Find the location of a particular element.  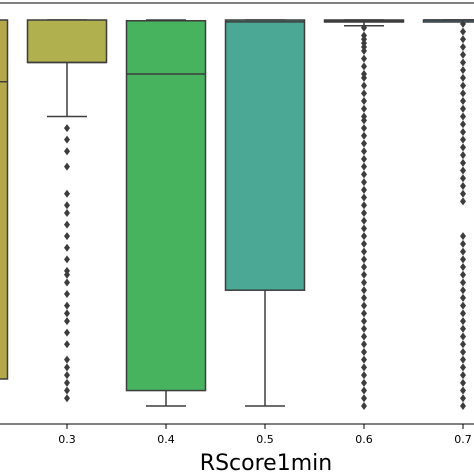

x-tick-label: 0.6 is located at coordinates (364, 439).